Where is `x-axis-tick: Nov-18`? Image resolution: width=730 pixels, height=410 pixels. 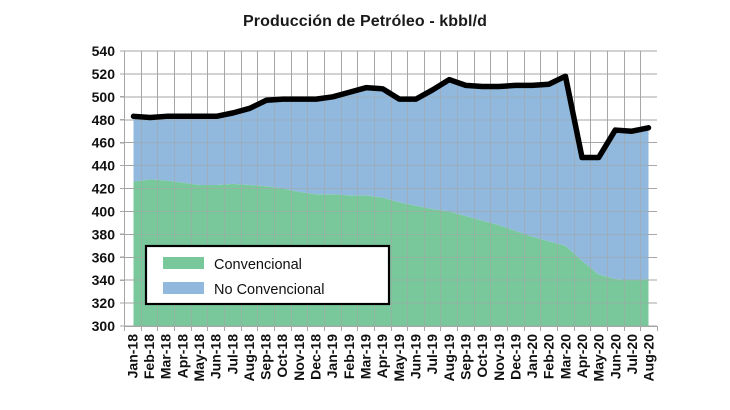
x-axis-tick: Nov-18 is located at coordinates (299, 357).